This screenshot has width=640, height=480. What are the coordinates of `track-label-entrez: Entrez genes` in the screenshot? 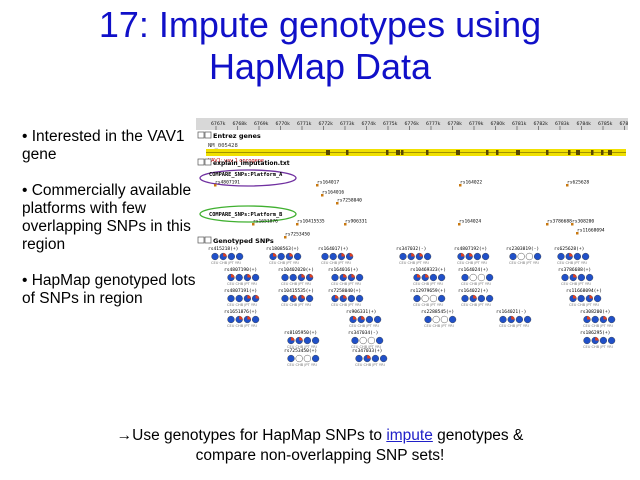 It's located at (237, 136).